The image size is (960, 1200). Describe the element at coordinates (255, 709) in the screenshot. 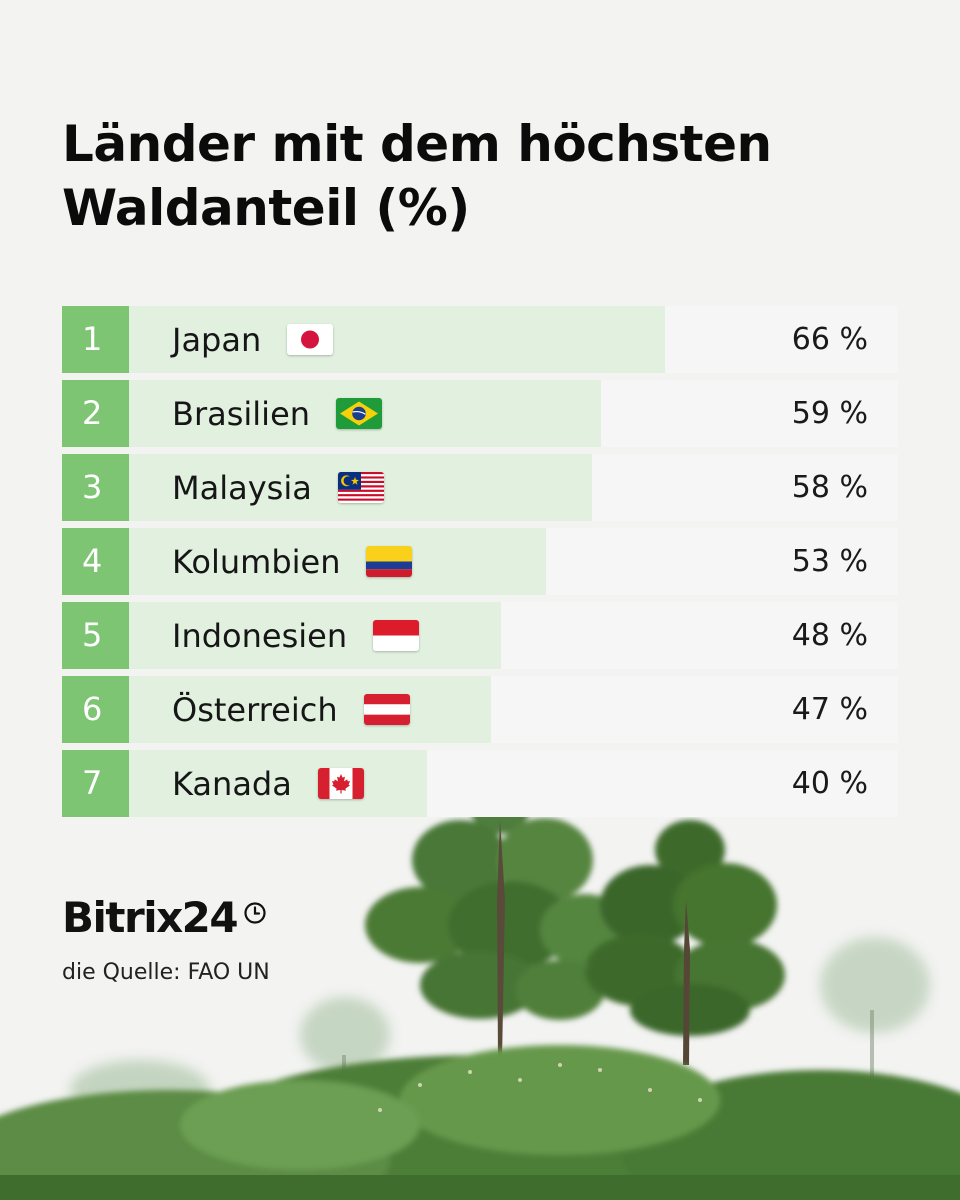

I see `category-label: Österreich` at that location.